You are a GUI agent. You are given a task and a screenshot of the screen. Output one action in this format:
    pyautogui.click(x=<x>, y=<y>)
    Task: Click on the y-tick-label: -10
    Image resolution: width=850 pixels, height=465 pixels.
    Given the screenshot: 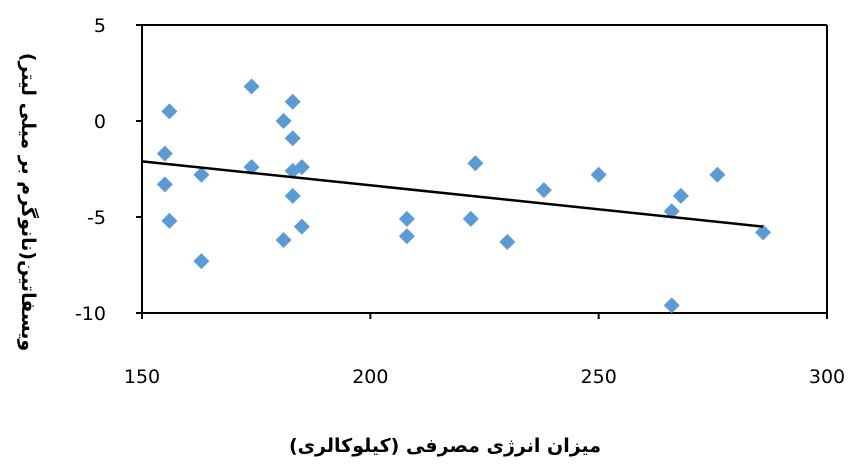 What is the action you would take?
    pyautogui.click(x=90, y=314)
    